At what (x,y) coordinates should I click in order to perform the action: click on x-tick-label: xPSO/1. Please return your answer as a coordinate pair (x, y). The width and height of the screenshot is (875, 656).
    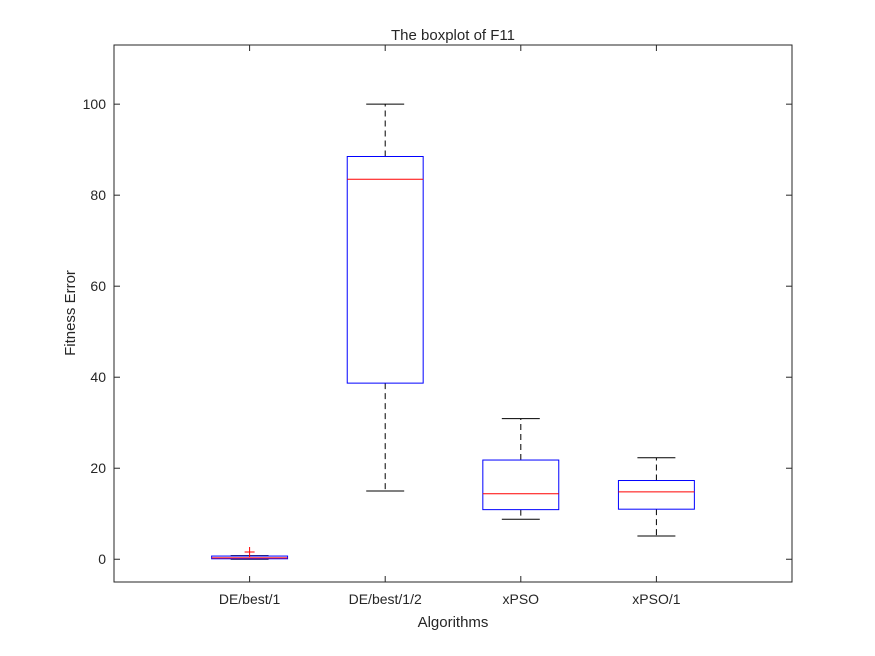
    Looking at the image, I should click on (656, 599).